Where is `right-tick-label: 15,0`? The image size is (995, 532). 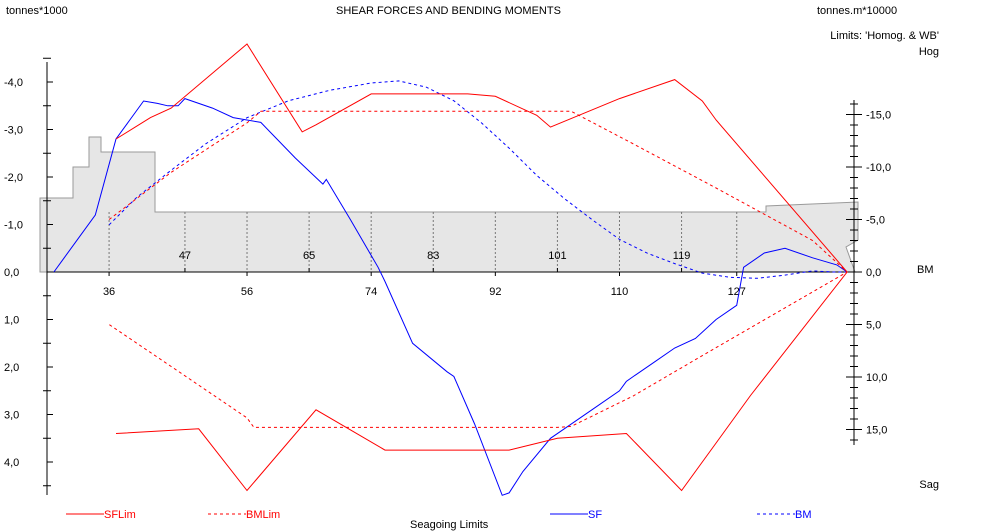
right-tick-label: 15,0 is located at coordinates (876, 431).